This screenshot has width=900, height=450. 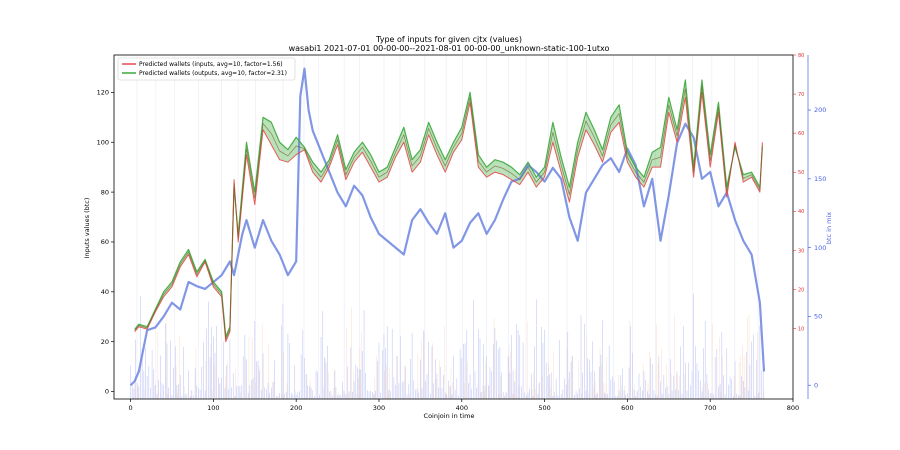 What do you see at coordinates (213, 408) in the screenshot?
I see `x-tick-label: 100` at bounding box center [213, 408].